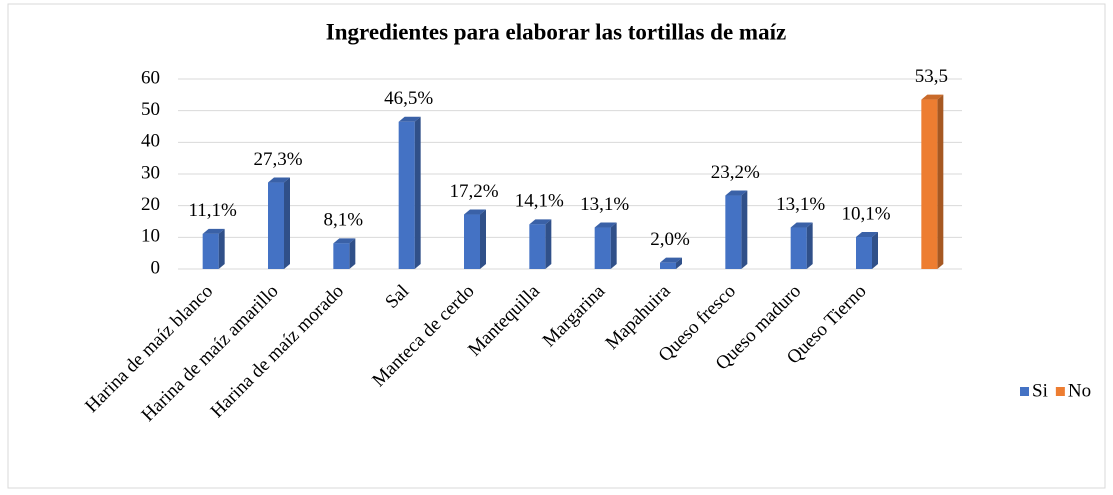  I want to click on data-label: 2,0%, so click(670, 239).